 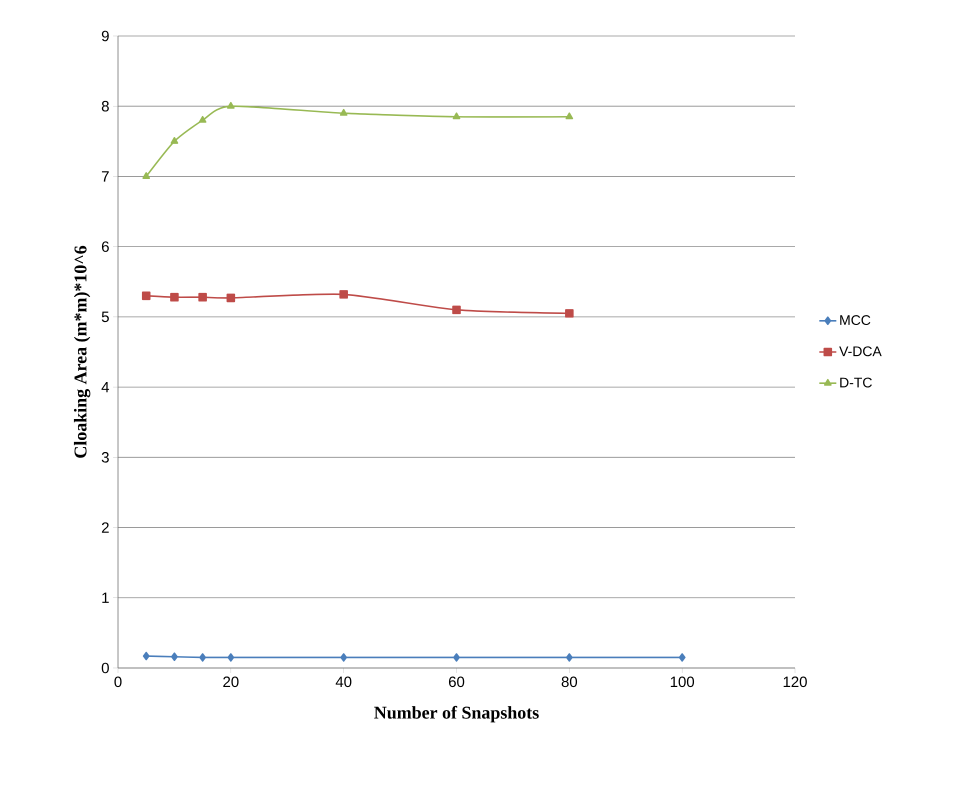 I want to click on y-tick-label: 3, so click(x=105, y=457).